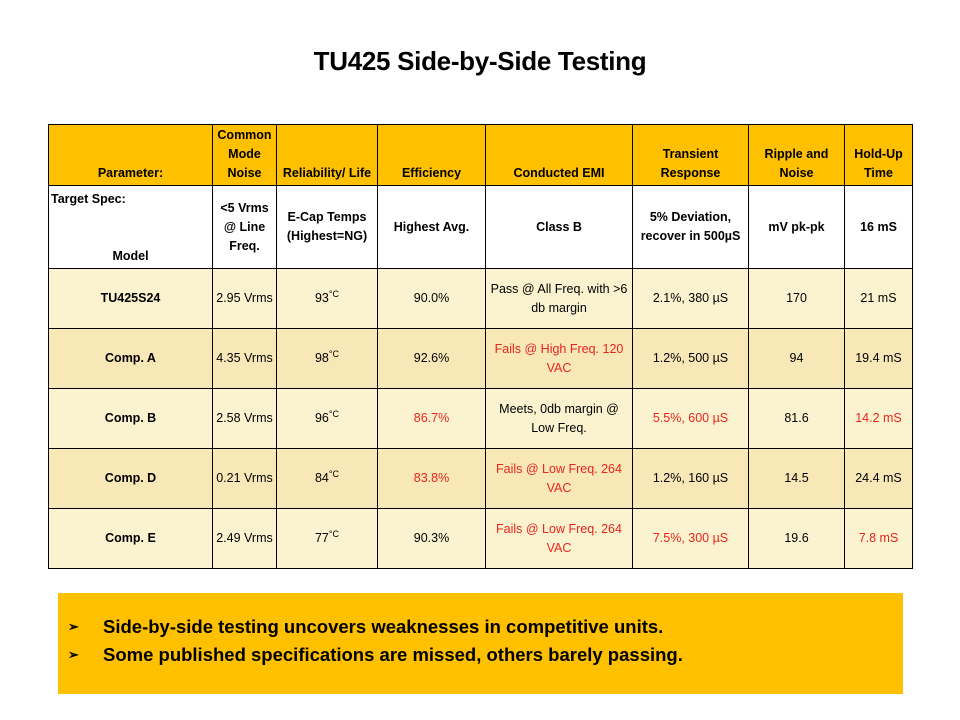 This screenshot has height=720, width=960. I want to click on target-efficiency: Highest Avg., so click(431, 227).